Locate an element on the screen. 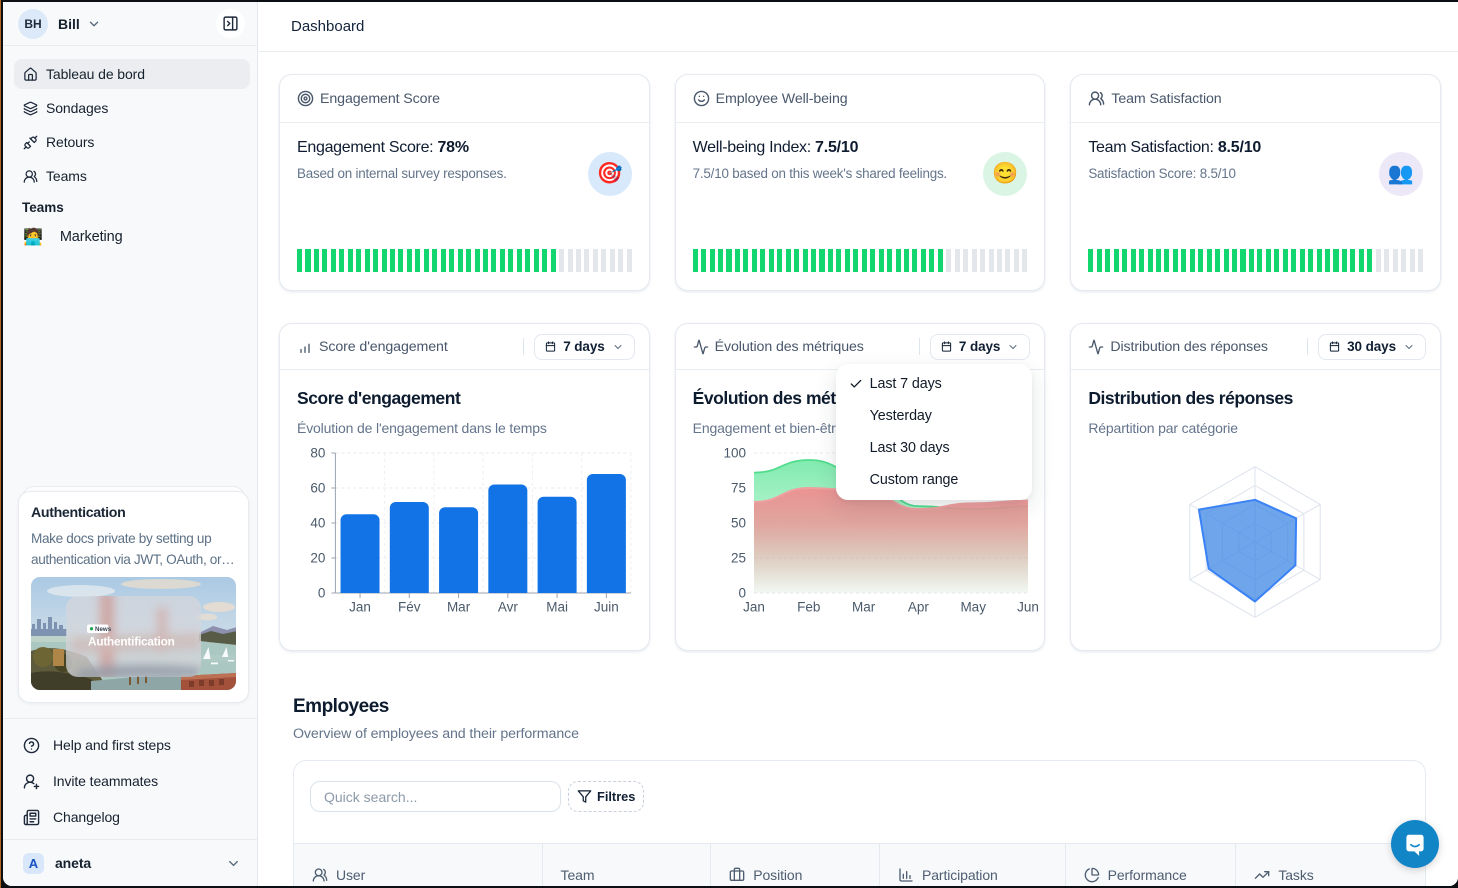  svg-text: May is located at coordinates (973, 607).